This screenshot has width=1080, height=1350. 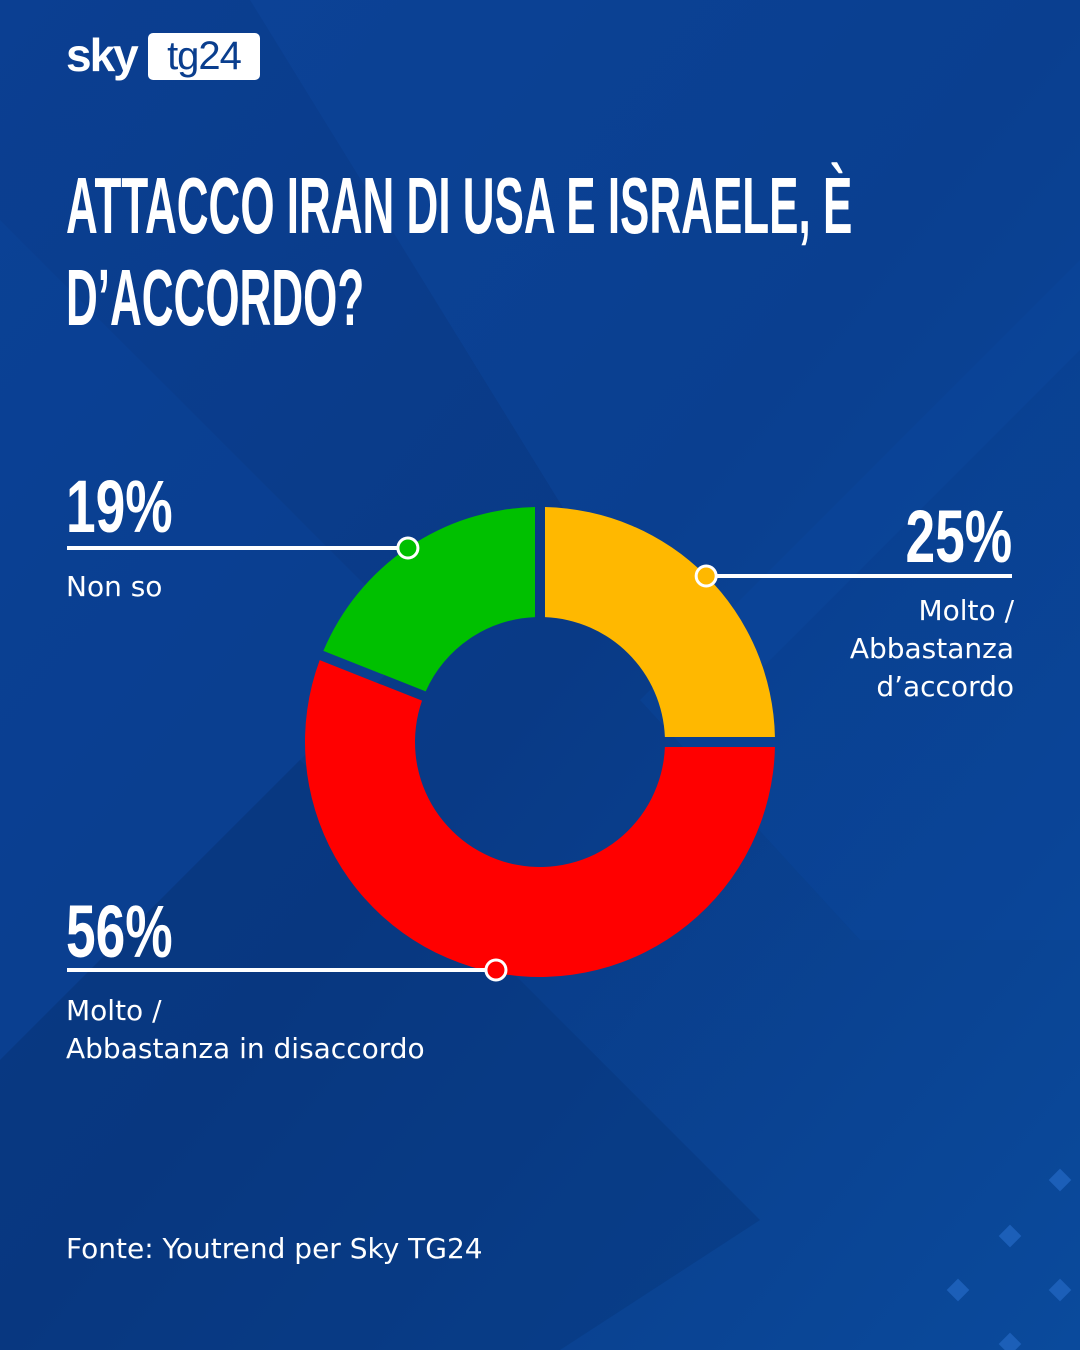 I want to click on logo-brand: sky, so click(x=102, y=55).